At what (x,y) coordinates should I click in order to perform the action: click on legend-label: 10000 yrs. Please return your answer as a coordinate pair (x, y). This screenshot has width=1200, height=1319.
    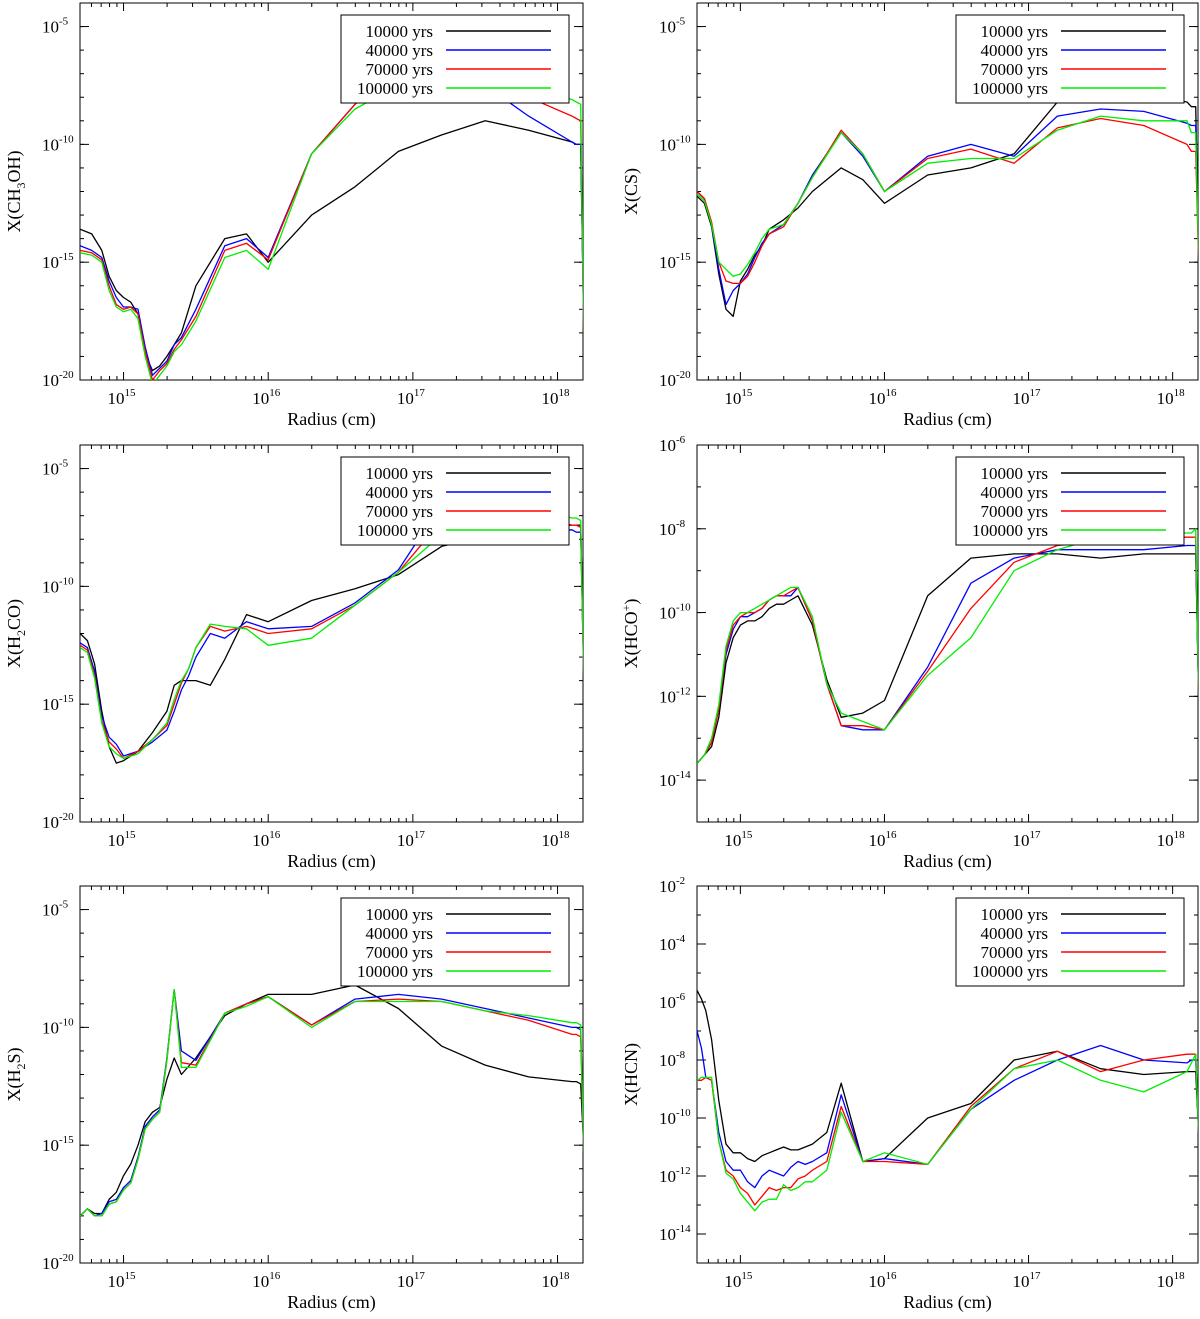
    Looking at the image, I should click on (399, 473).